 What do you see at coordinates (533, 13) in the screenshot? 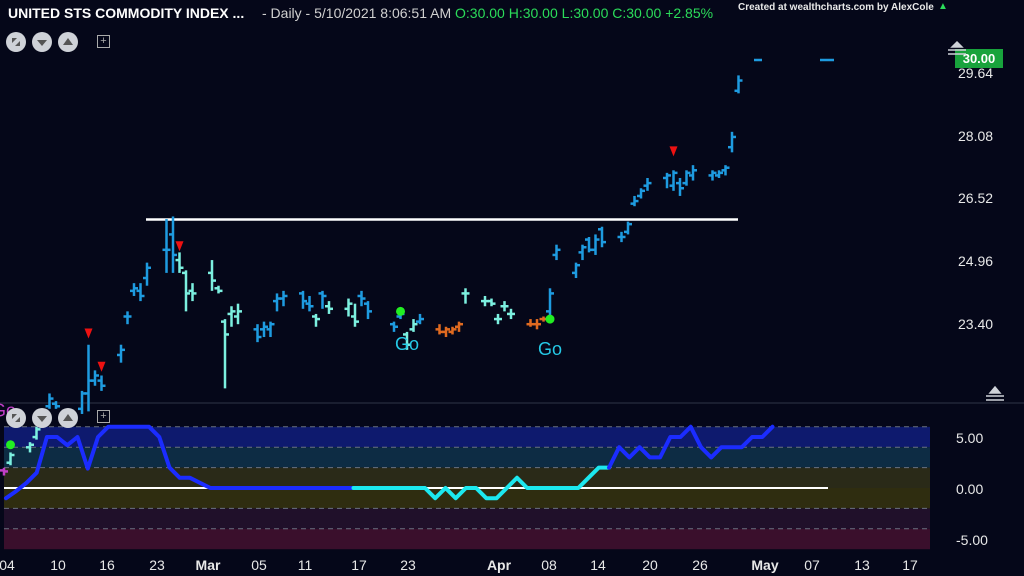
I see `high-value: H:30.00` at bounding box center [533, 13].